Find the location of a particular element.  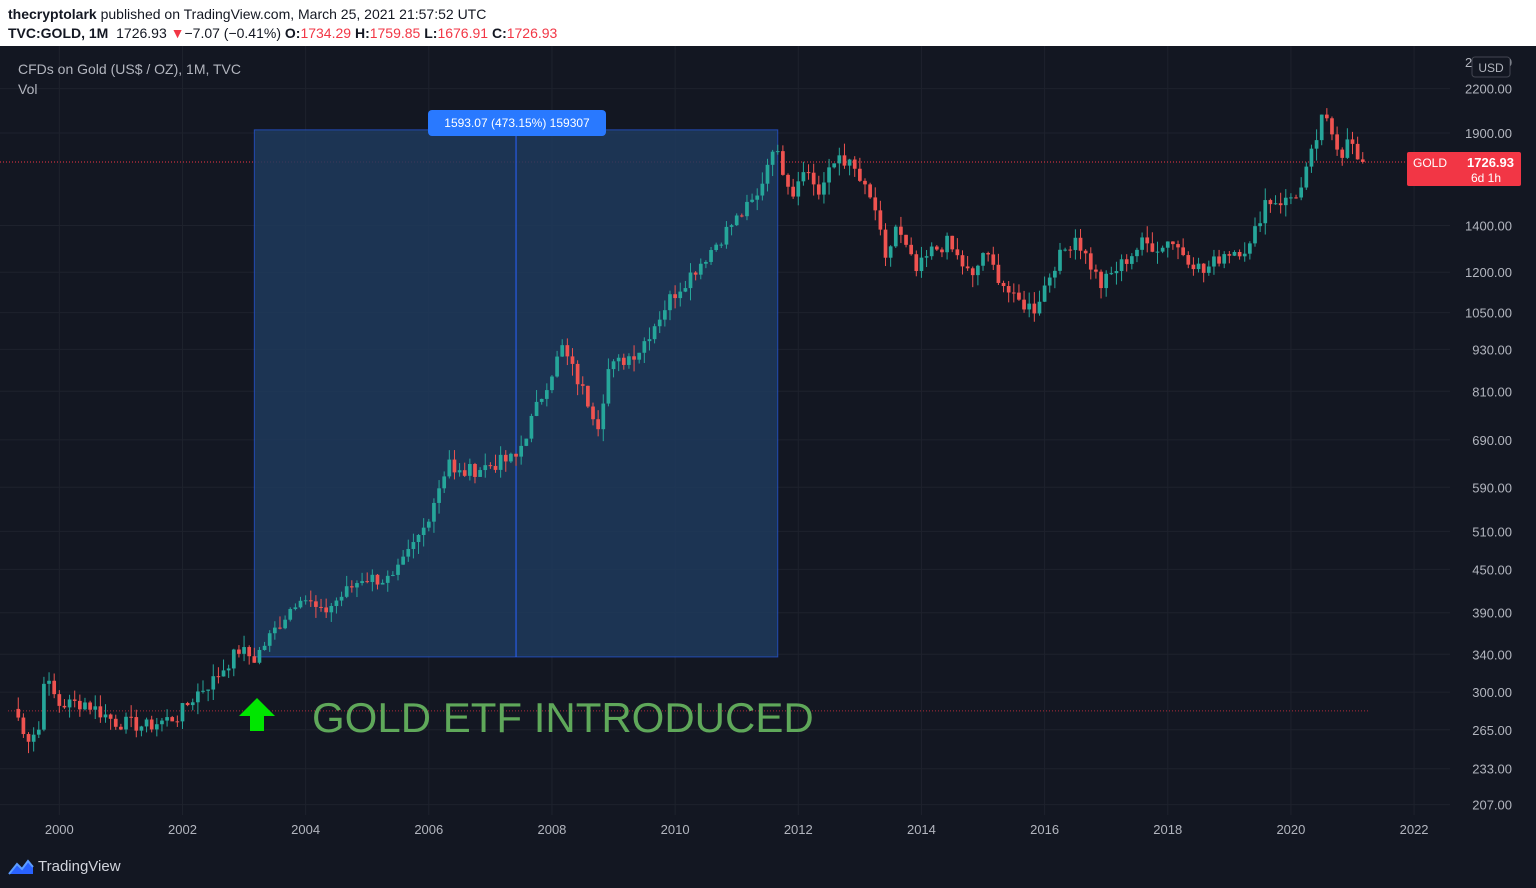

y-tick-label: 1050.00 is located at coordinates (1488, 313).